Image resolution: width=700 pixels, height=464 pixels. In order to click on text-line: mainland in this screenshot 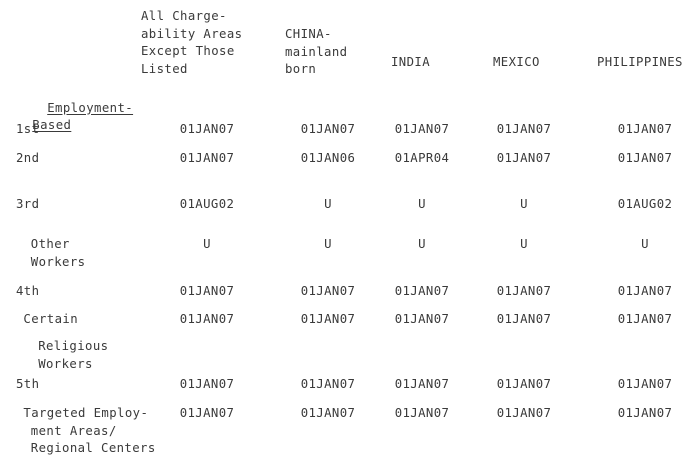, I will do `click(316, 51)`.